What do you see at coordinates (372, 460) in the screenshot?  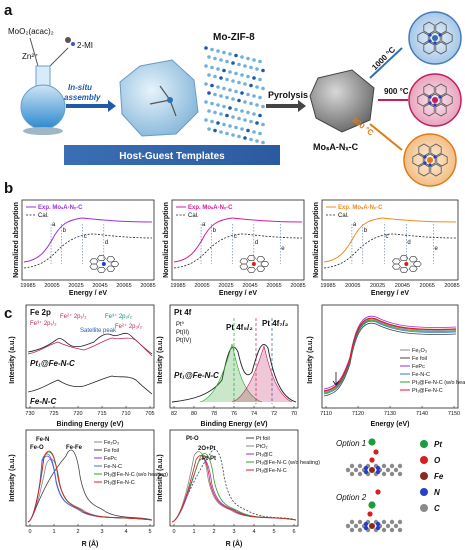 I see `oxygen-atom` at bounding box center [372, 460].